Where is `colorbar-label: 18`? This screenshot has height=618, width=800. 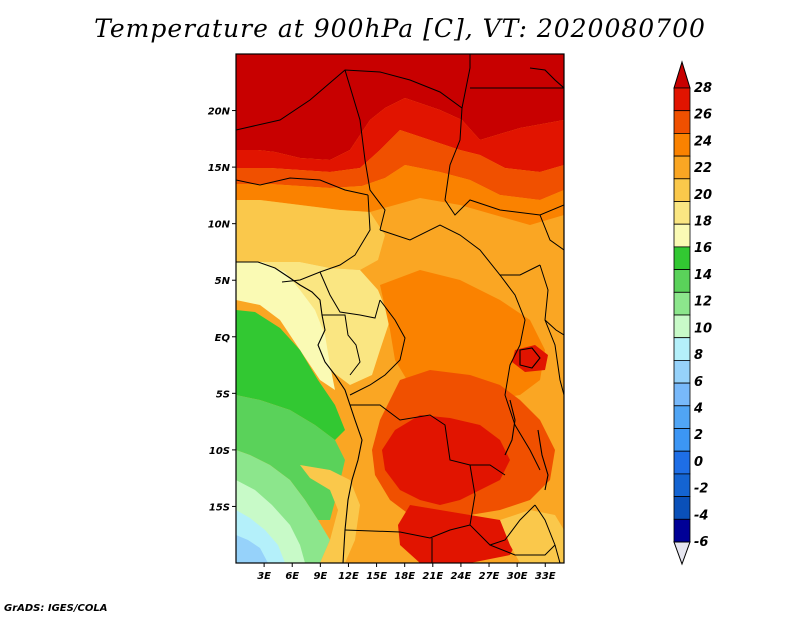 colorbar-label: 18 is located at coordinates (703, 222).